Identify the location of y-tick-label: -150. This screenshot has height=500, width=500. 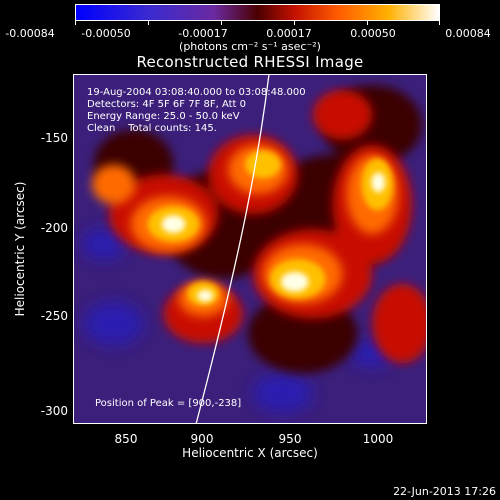
(54, 138).